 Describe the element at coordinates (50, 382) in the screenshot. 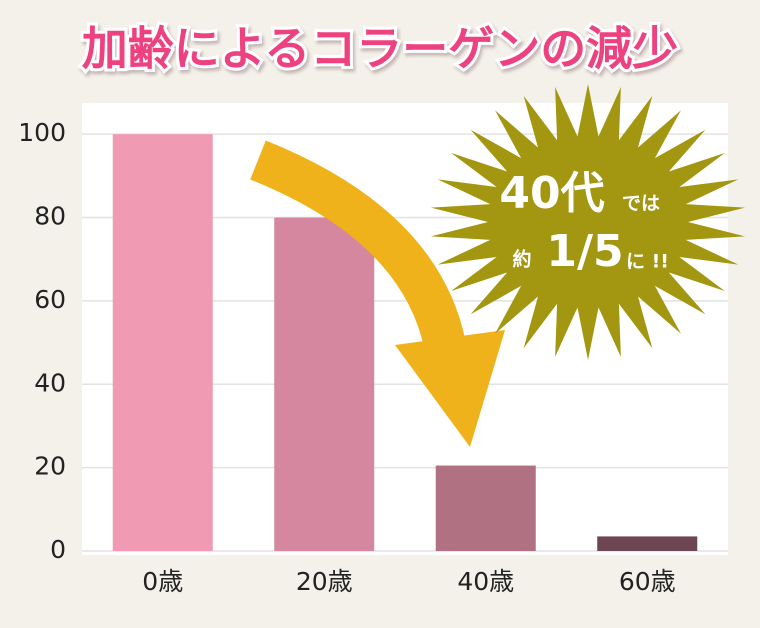

I see `y-tick-label: 40` at that location.